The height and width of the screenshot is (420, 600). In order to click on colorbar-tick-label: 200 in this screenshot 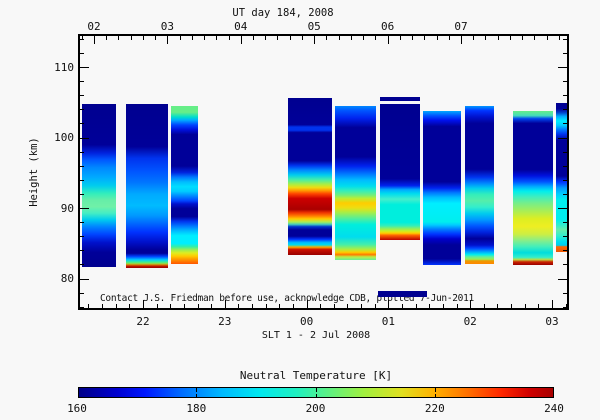, I will do `click(315, 408)`.